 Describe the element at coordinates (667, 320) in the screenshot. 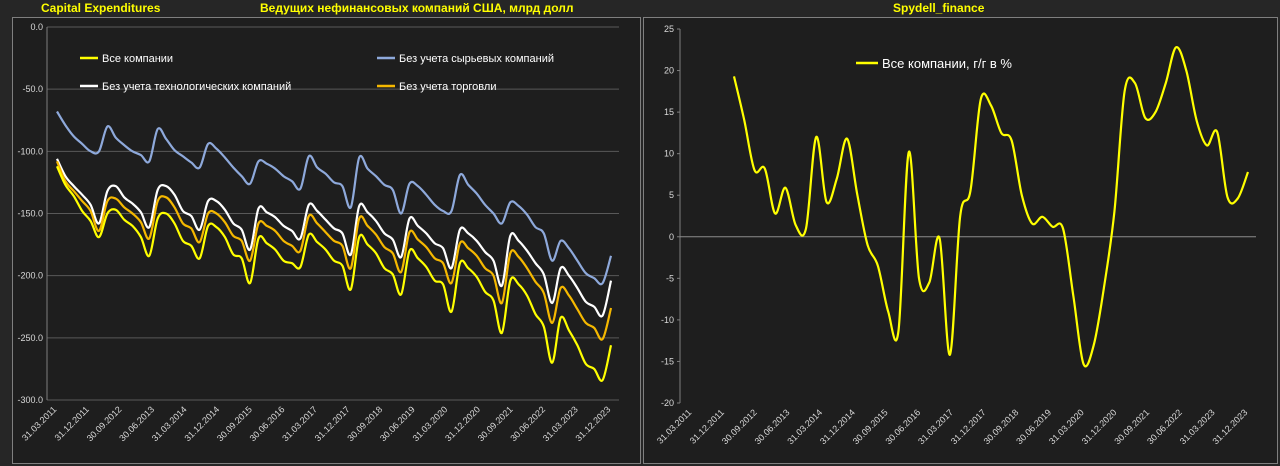

I see `y-tick-label: -10` at that location.